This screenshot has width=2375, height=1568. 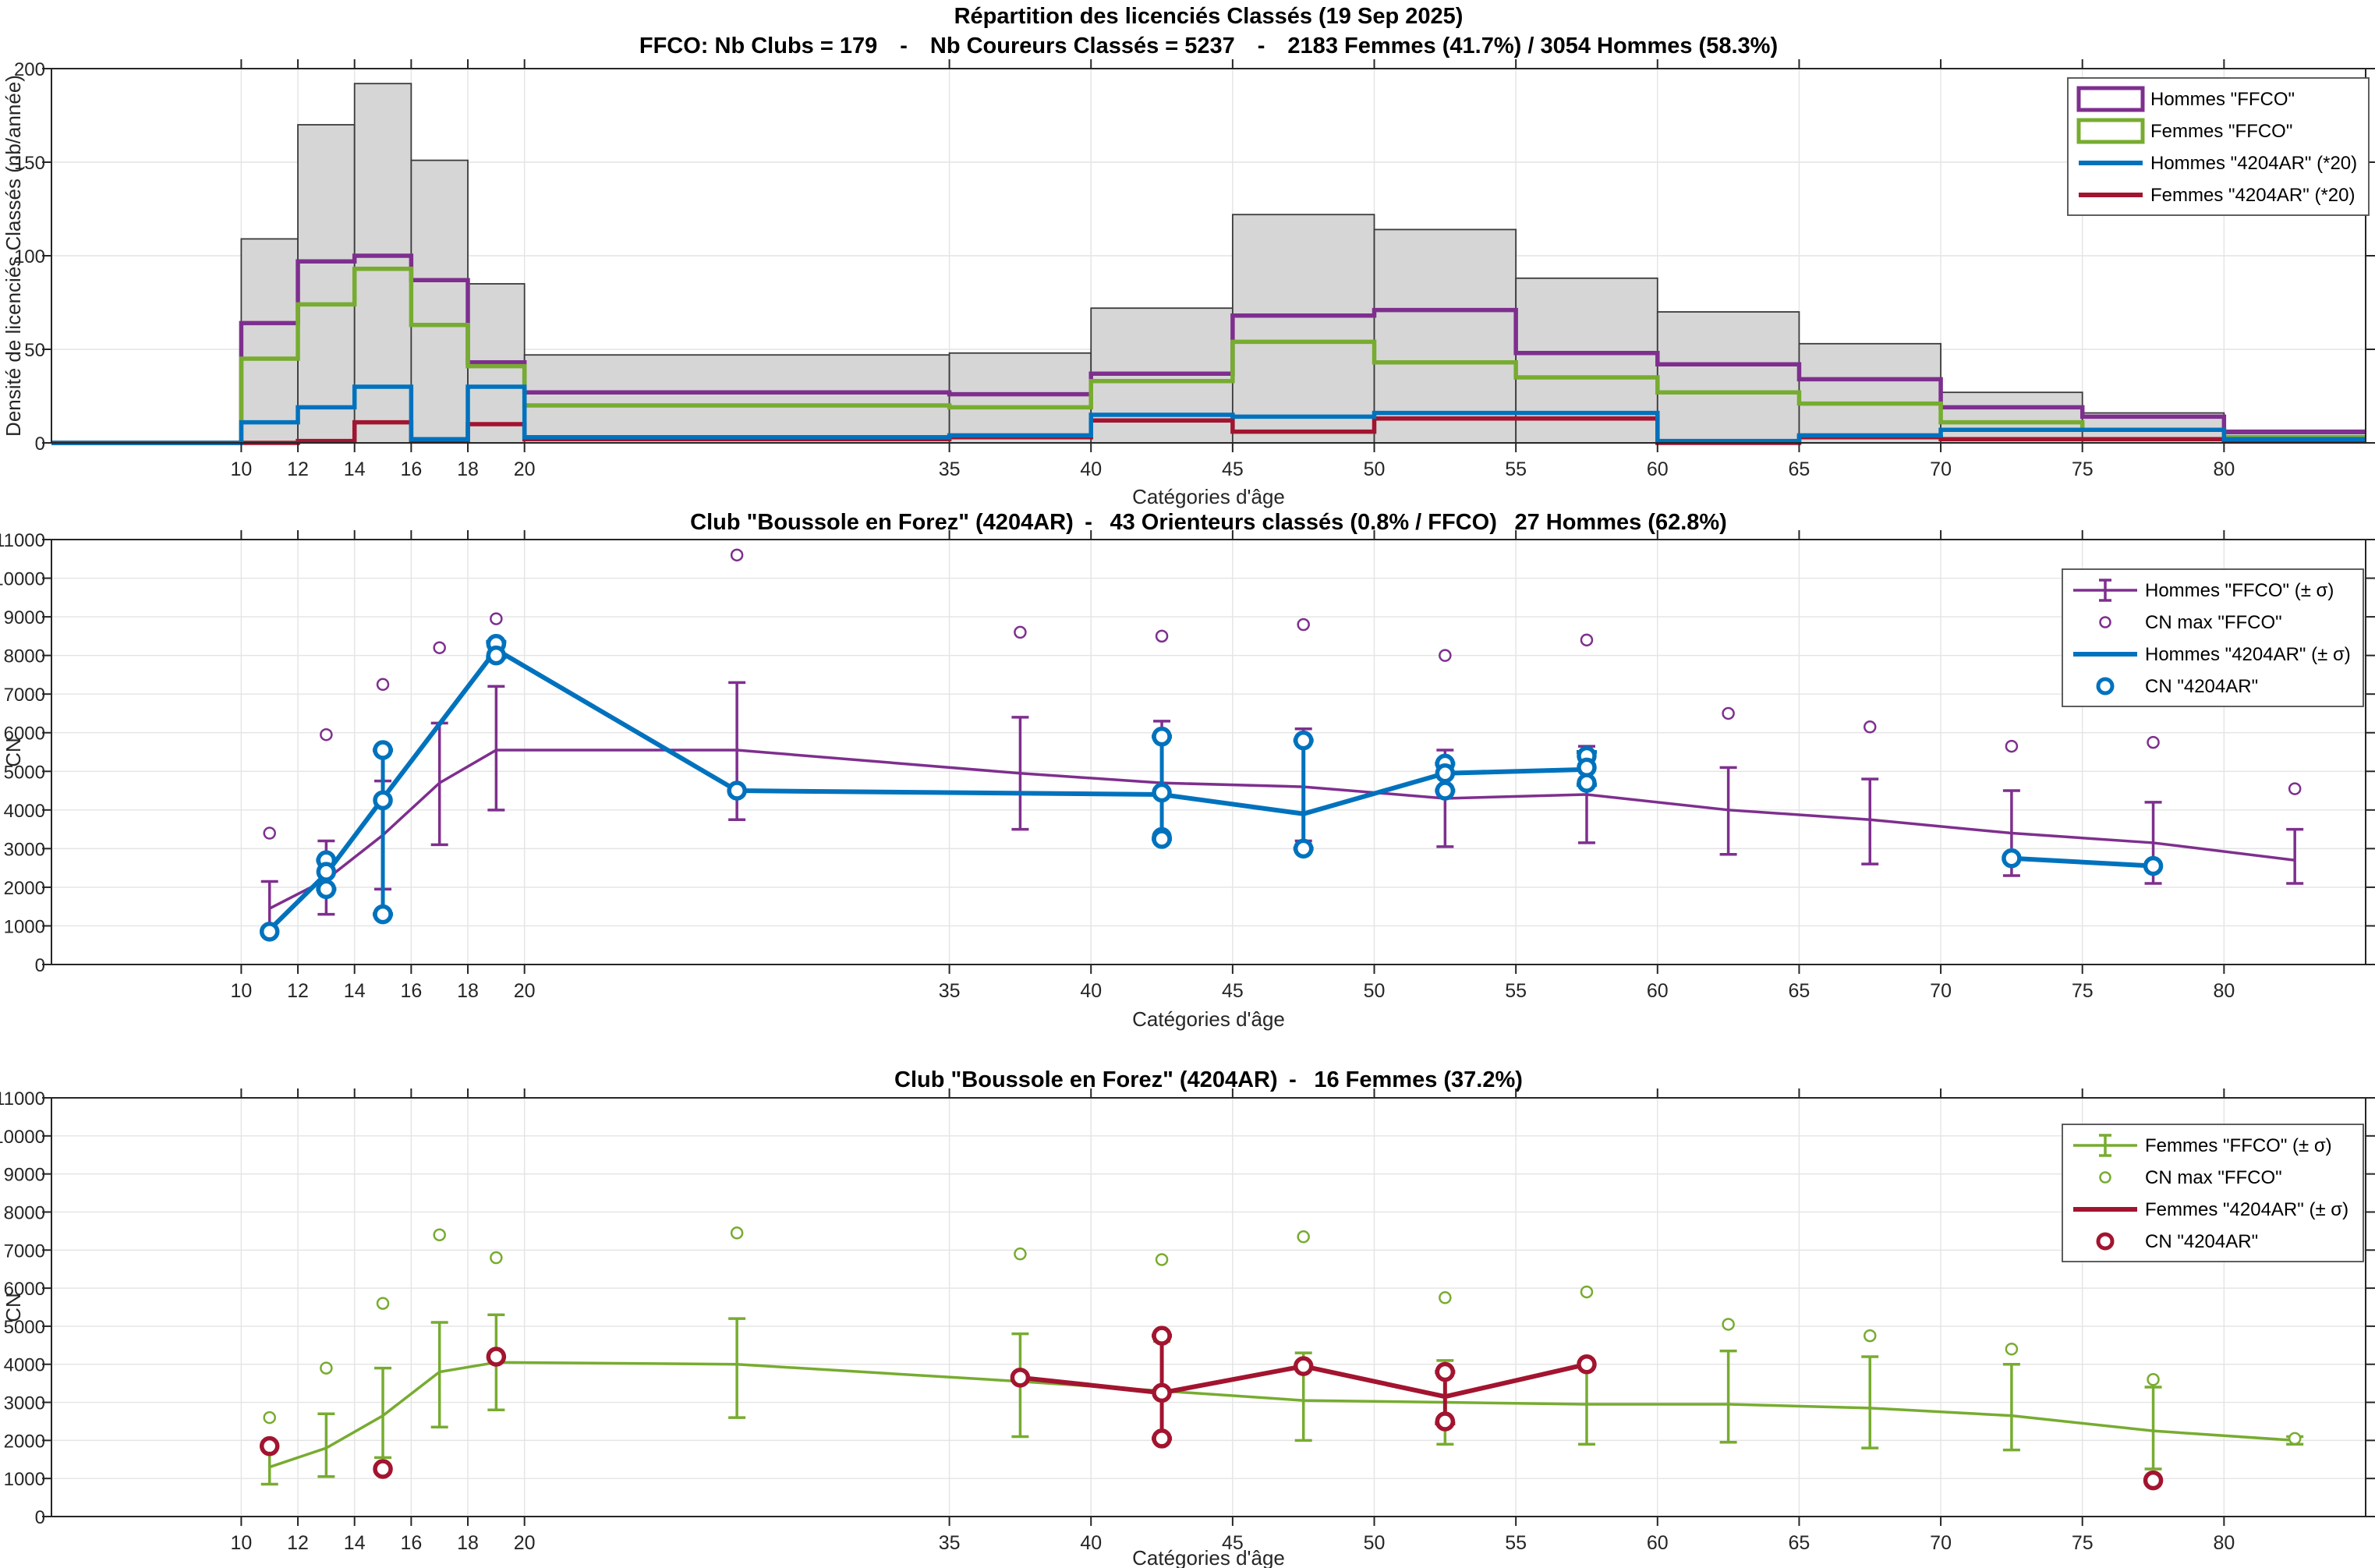 I want to click on top-y-axis-label: Densité de licenciés Classés (nb/année), so click(x=13, y=256).